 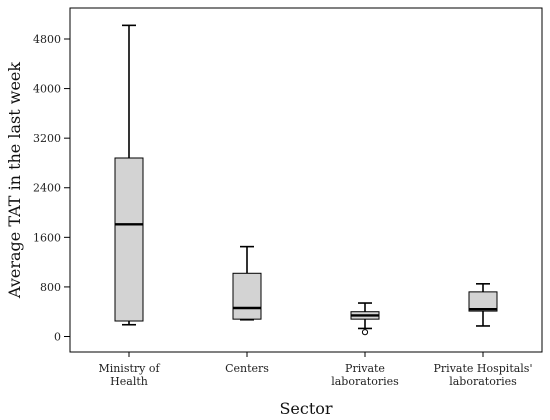 I want to click on outlier-point, so click(x=365, y=332).